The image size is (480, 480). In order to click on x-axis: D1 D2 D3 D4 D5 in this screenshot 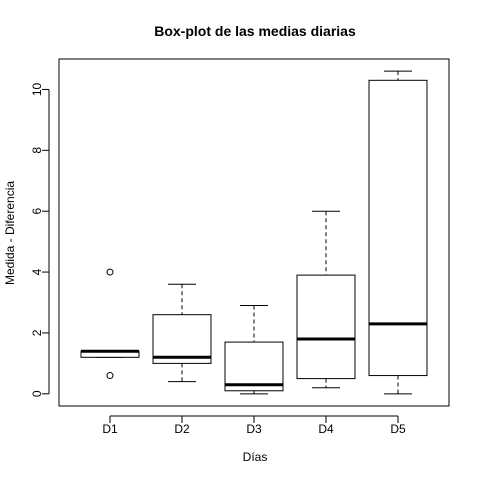, I will do `click(254, 425)`.